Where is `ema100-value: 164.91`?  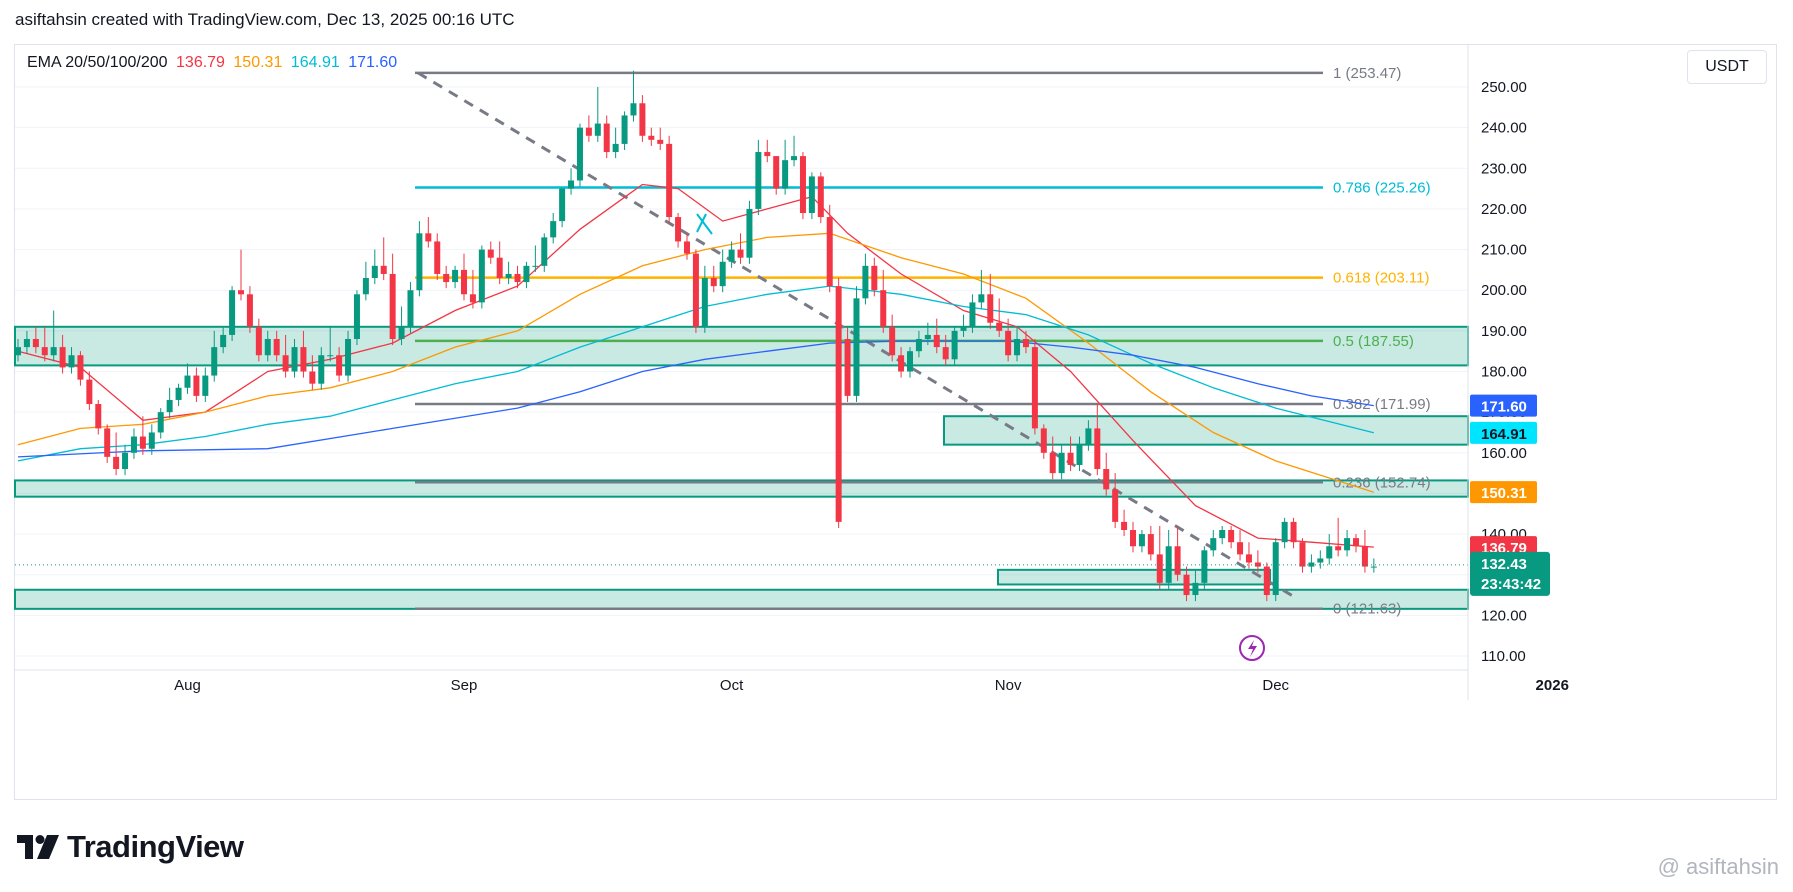
ema100-value: 164.91 is located at coordinates (315, 62).